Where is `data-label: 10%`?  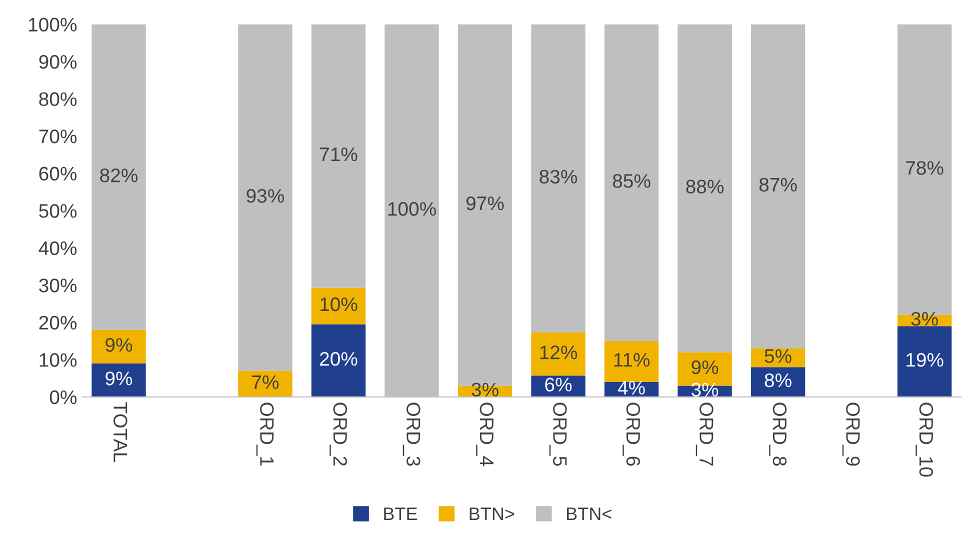
data-label: 10% is located at coordinates (339, 304).